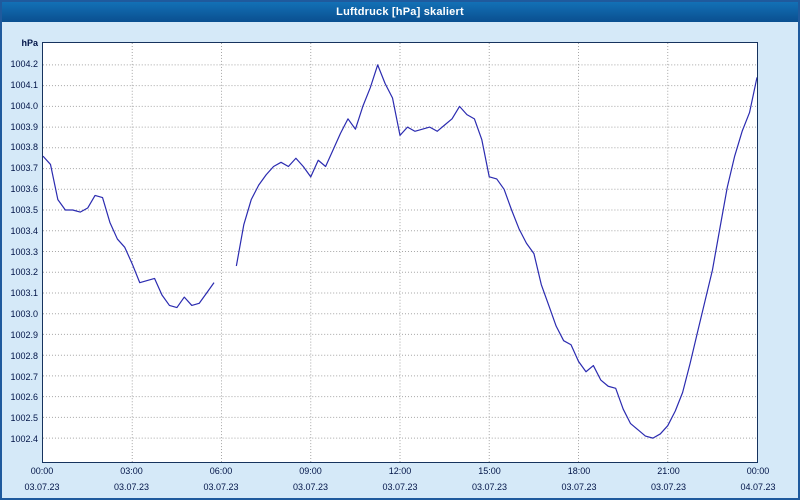 The height and width of the screenshot is (500, 800). I want to click on x-tick-time-label: 15:00, so click(489, 471).